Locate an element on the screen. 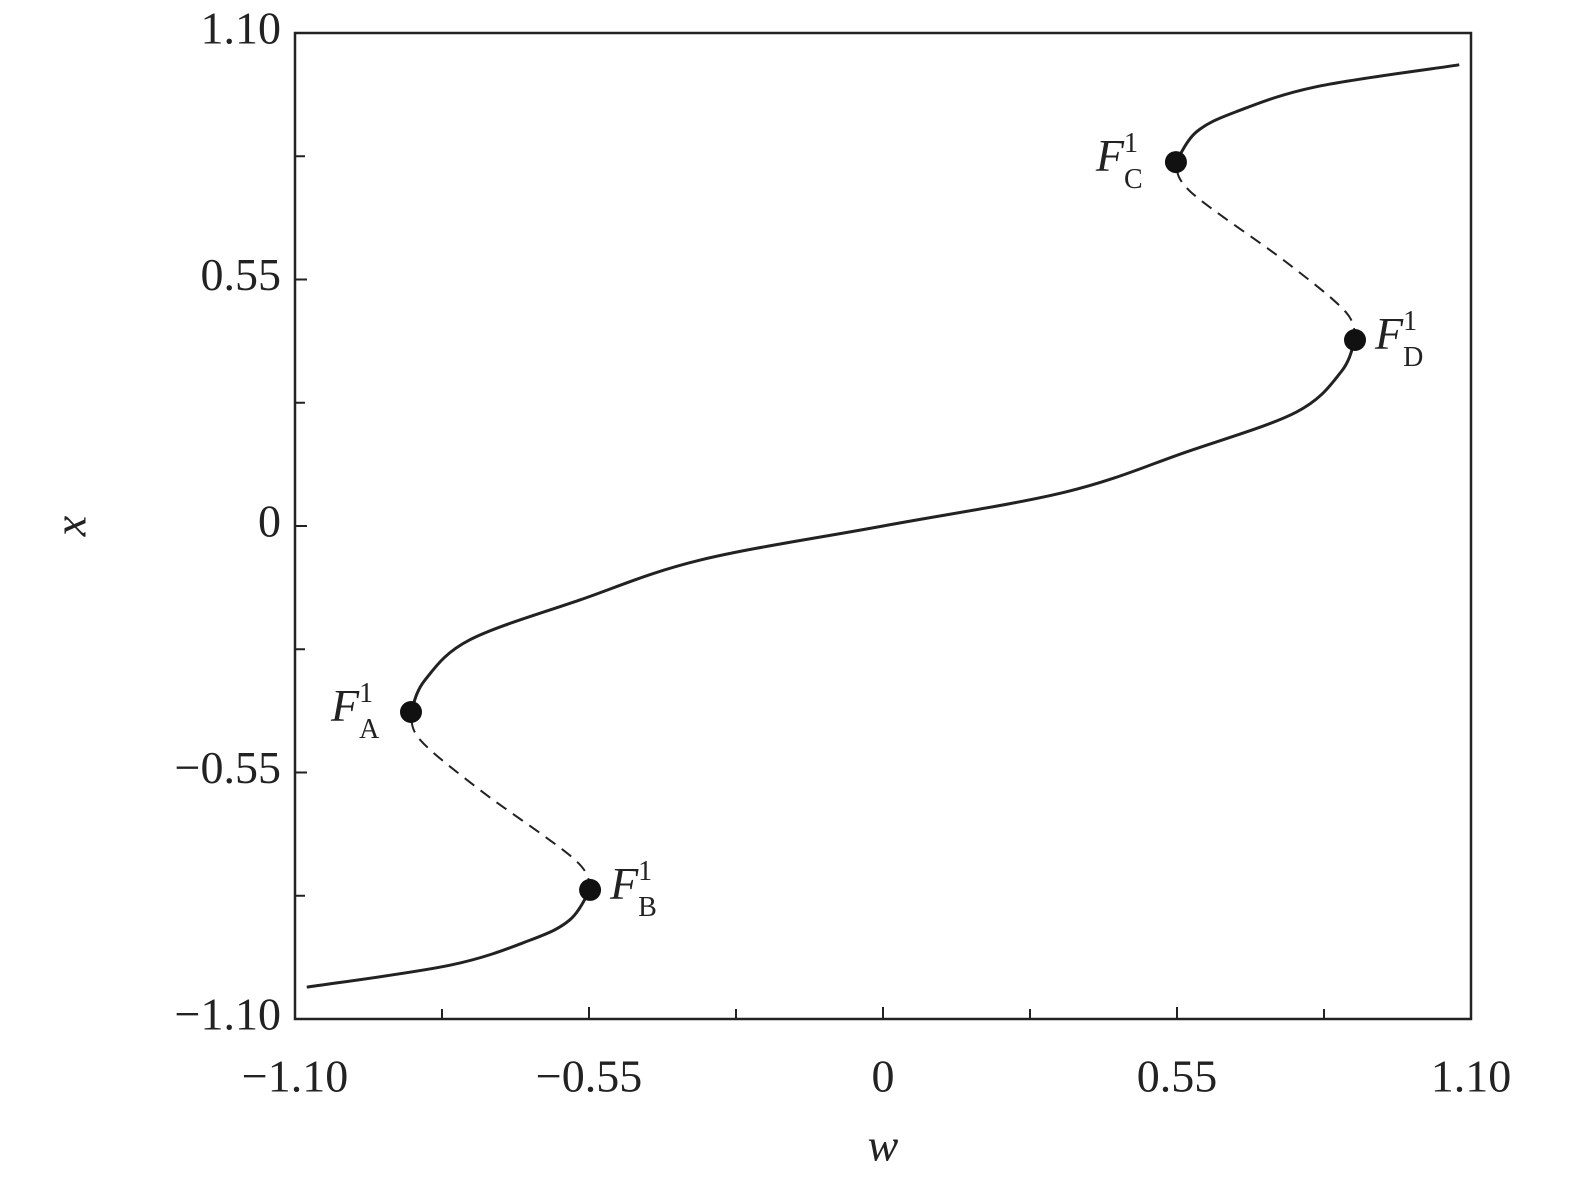  y-tick-label: 0.55 is located at coordinates (241, 274).